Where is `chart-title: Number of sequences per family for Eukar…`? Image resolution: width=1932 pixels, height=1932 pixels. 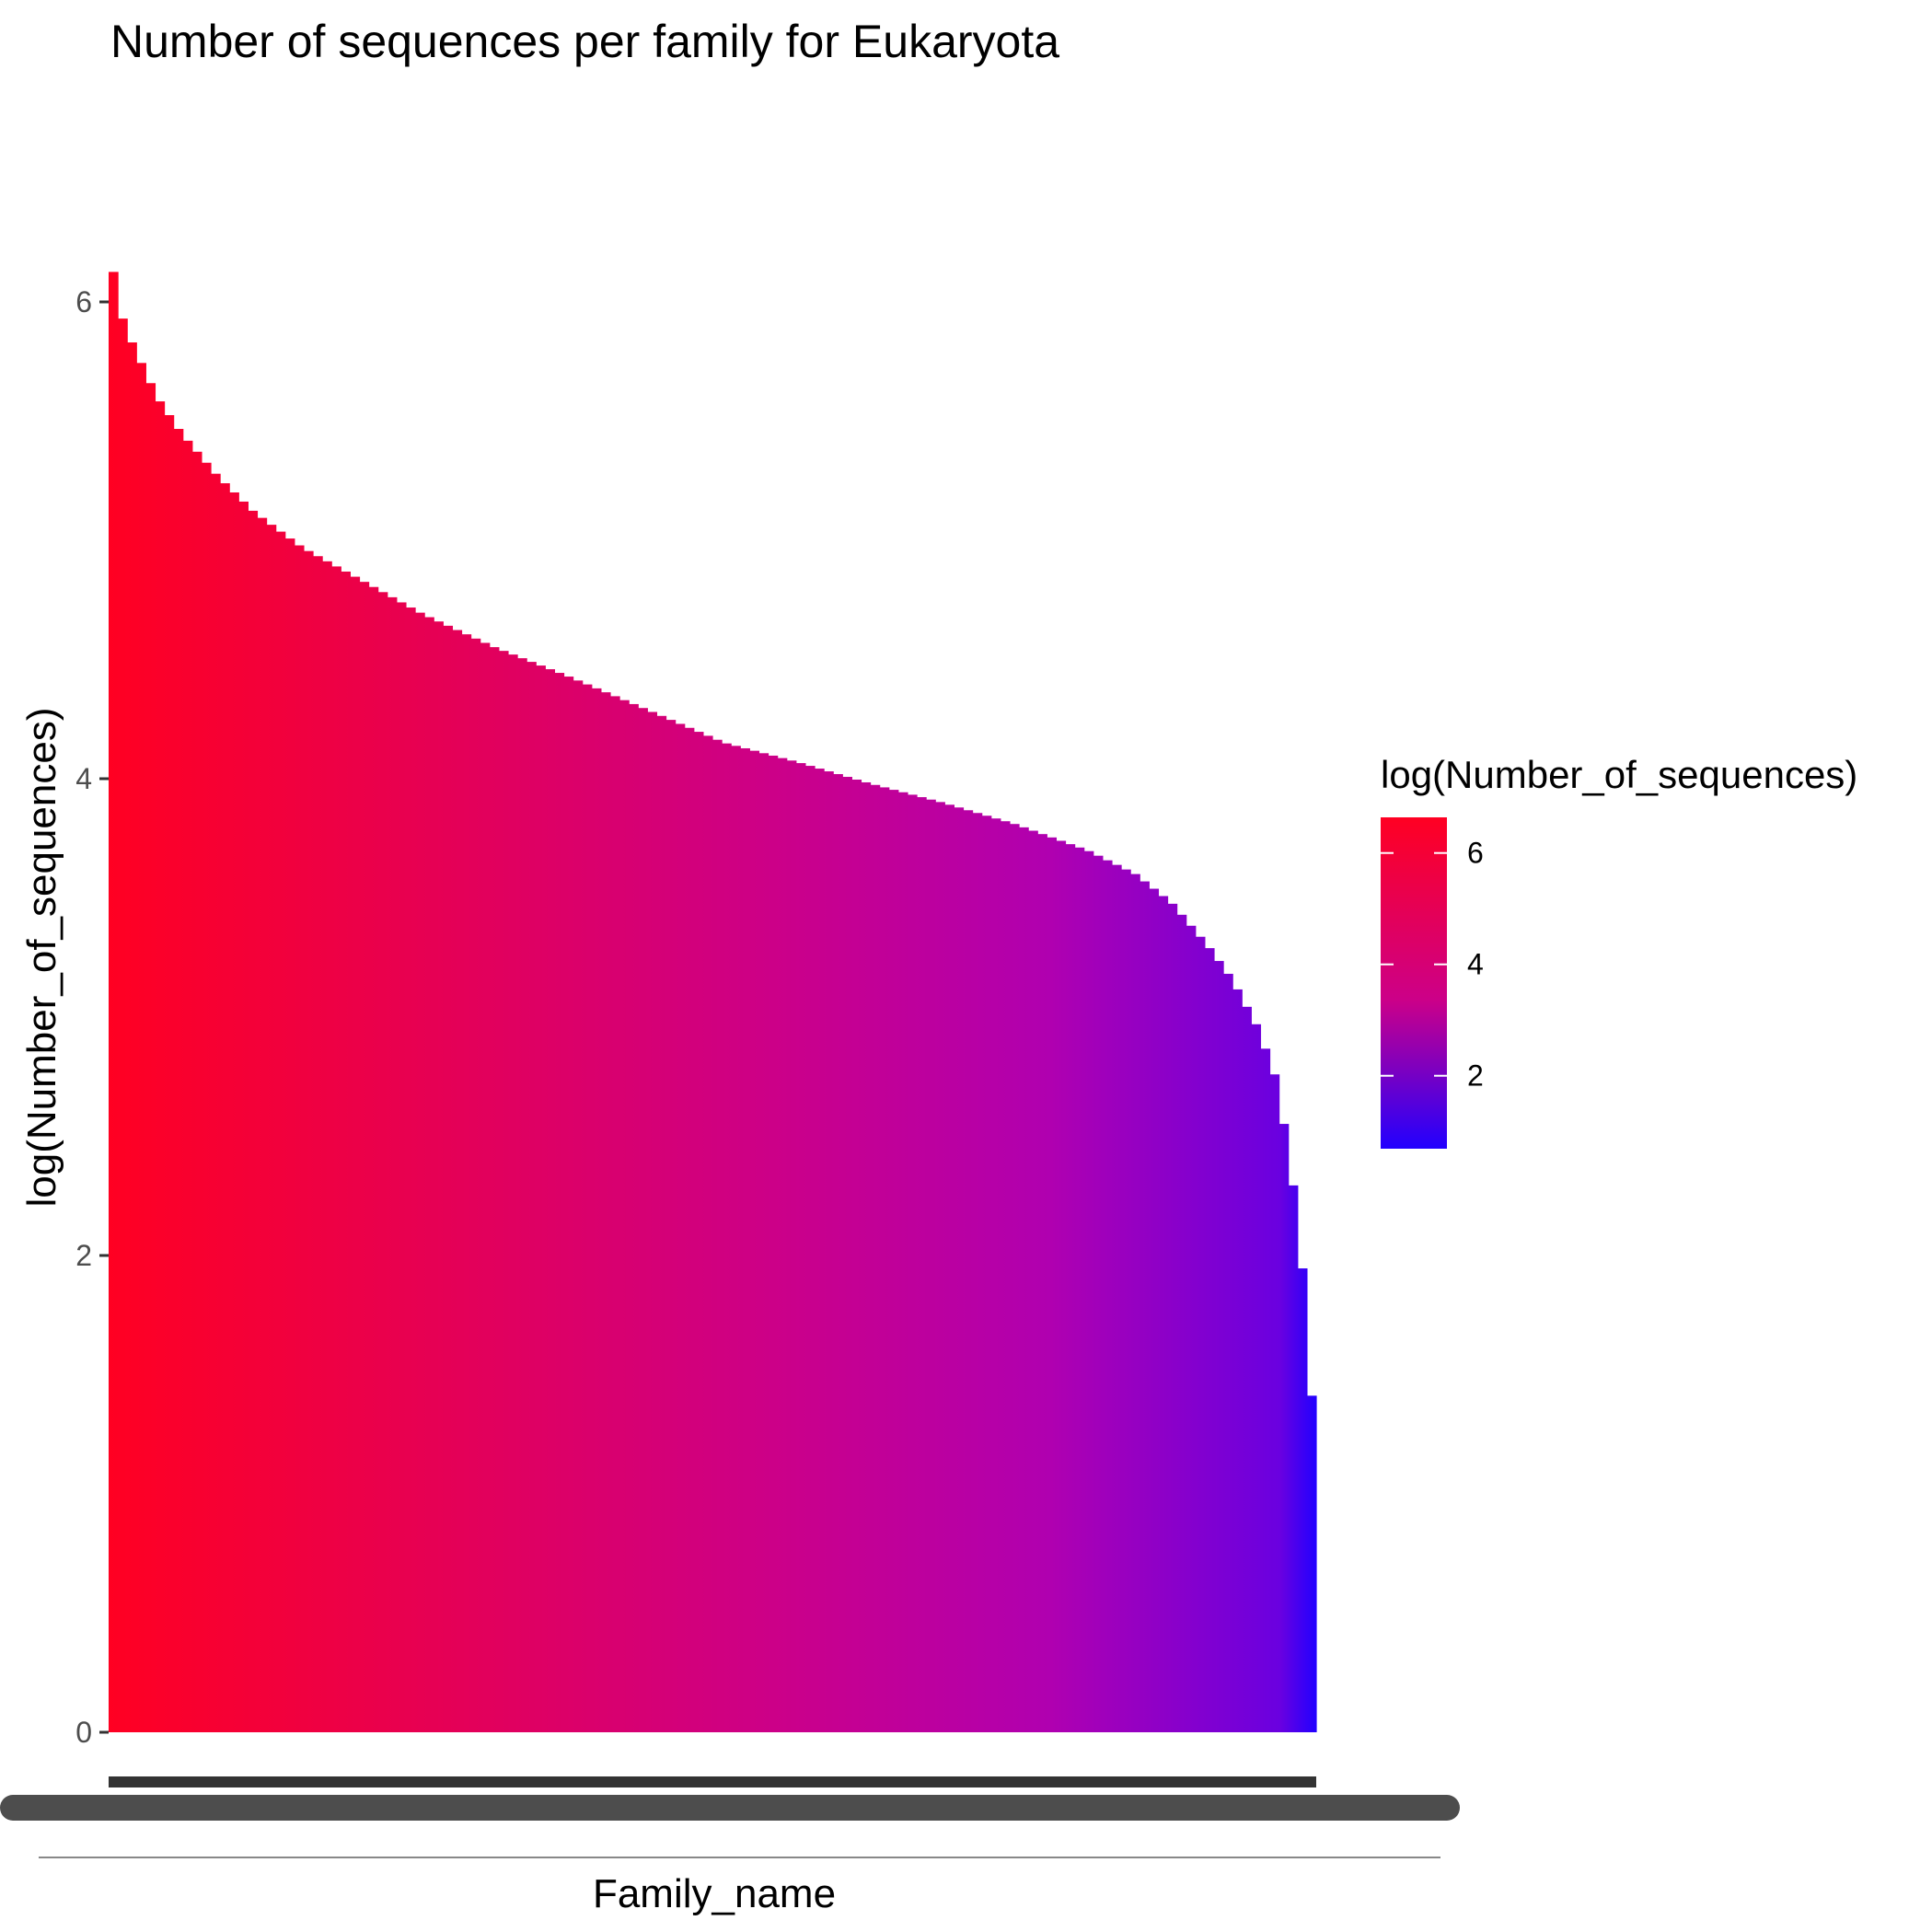 chart-title: Number of sequences per family for Eukar… is located at coordinates (585, 42).